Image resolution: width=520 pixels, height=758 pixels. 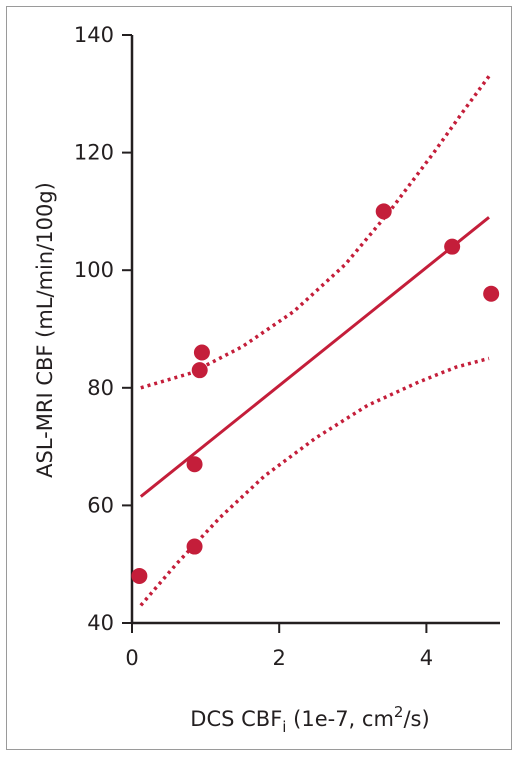 What do you see at coordinates (103, 329) in the screenshot?
I see `y-ticks: 40 60 80 100 120 140` at bounding box center [103, 329].